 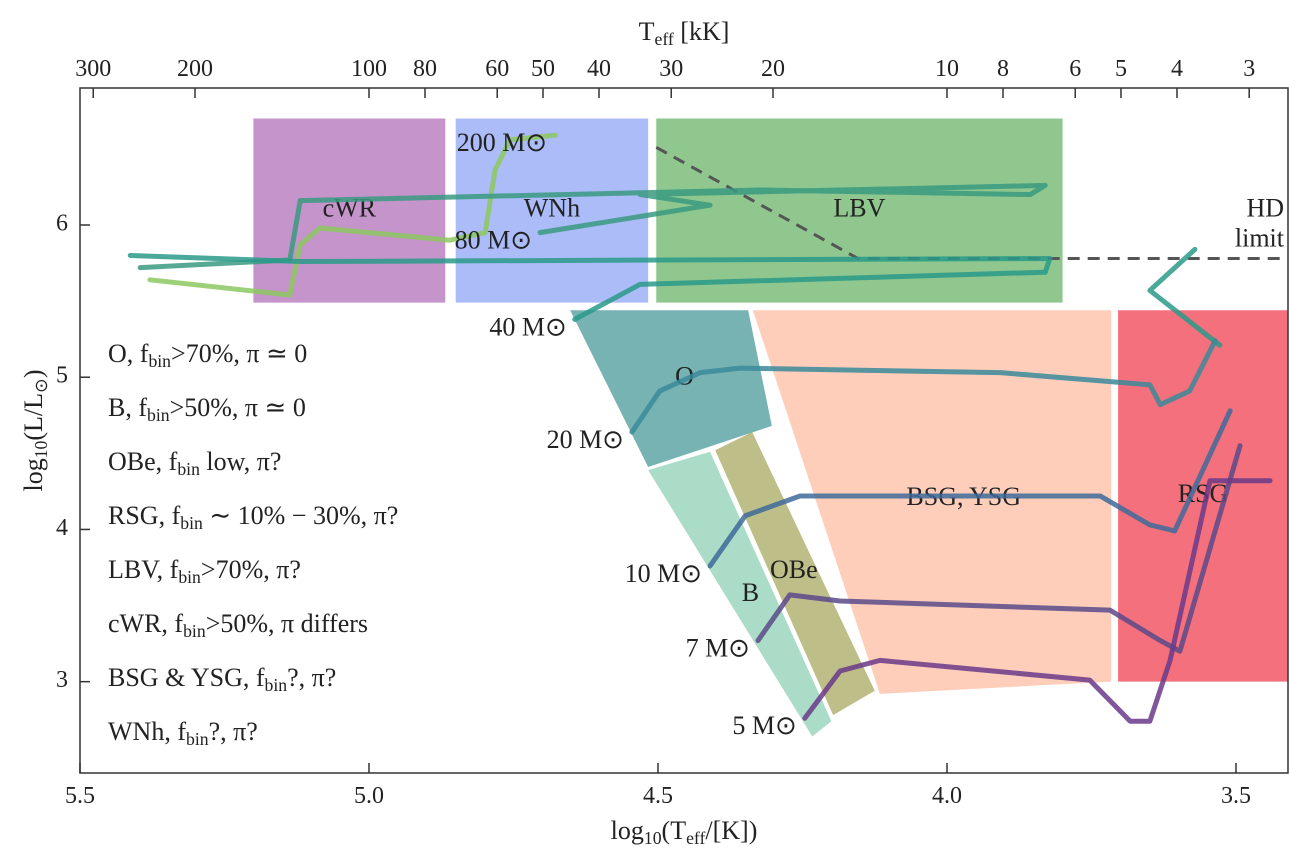 I want to click on track-label: 5 M⊙, so click(x=764, y=725).